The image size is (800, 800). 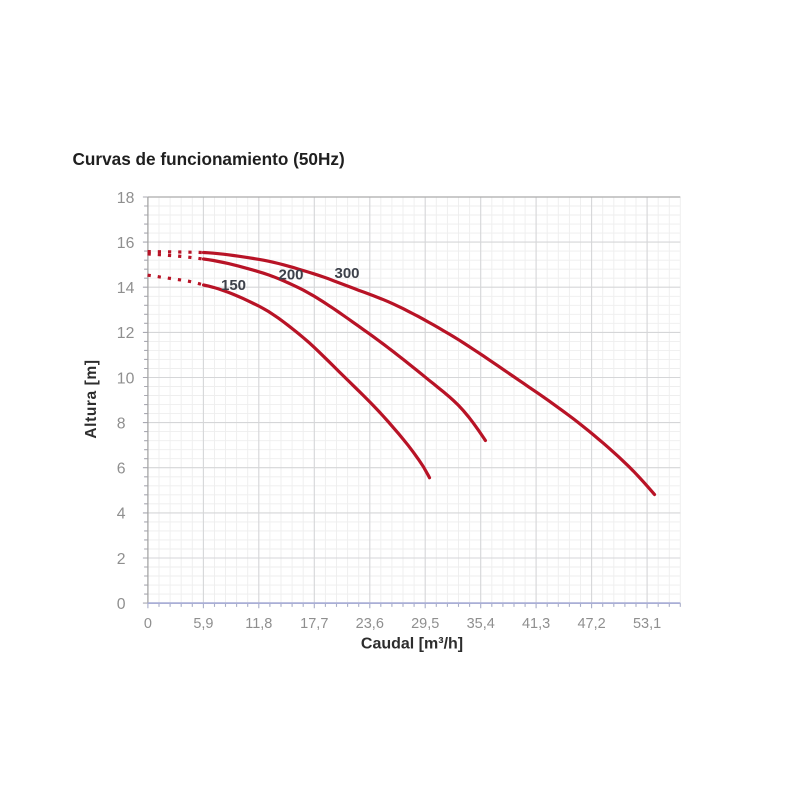 What do you see at coordinates (126, 198) in the screenshot?
I see `svg-text: 18` at bounding box center [126, 198].